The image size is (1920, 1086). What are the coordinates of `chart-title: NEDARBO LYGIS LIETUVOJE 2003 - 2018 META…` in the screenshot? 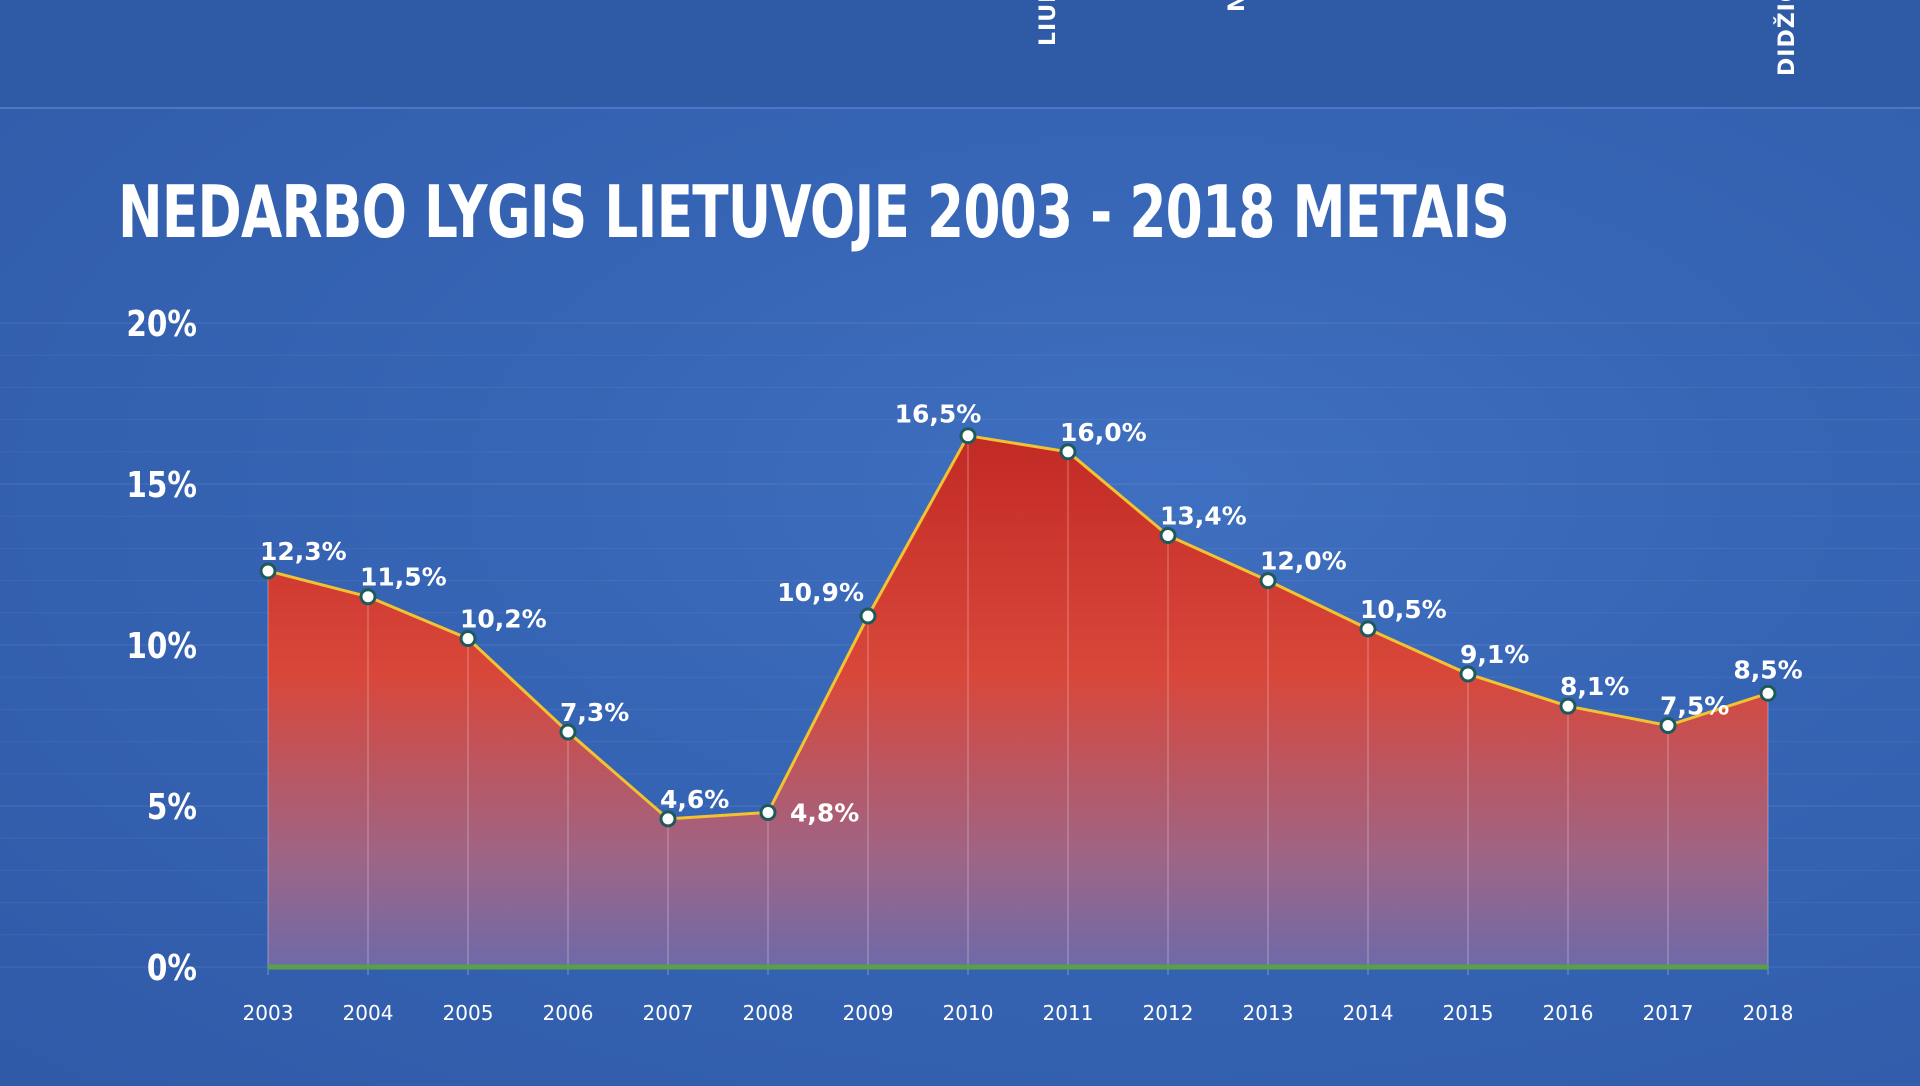 It's located at (814, 212).